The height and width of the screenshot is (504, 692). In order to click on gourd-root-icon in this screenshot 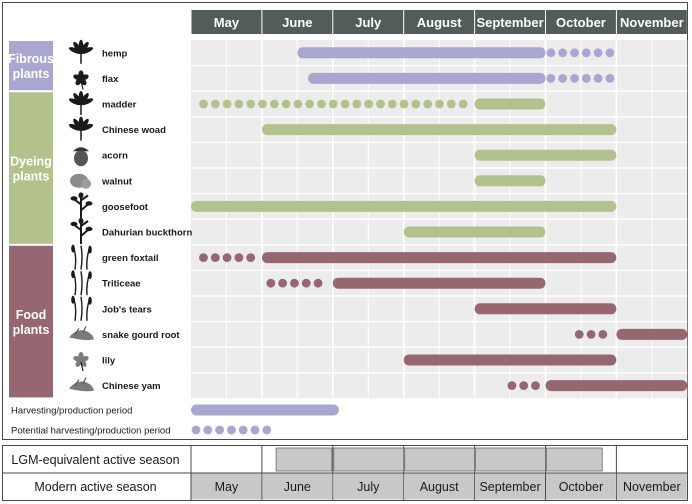, I will do `click(81, 333)`.